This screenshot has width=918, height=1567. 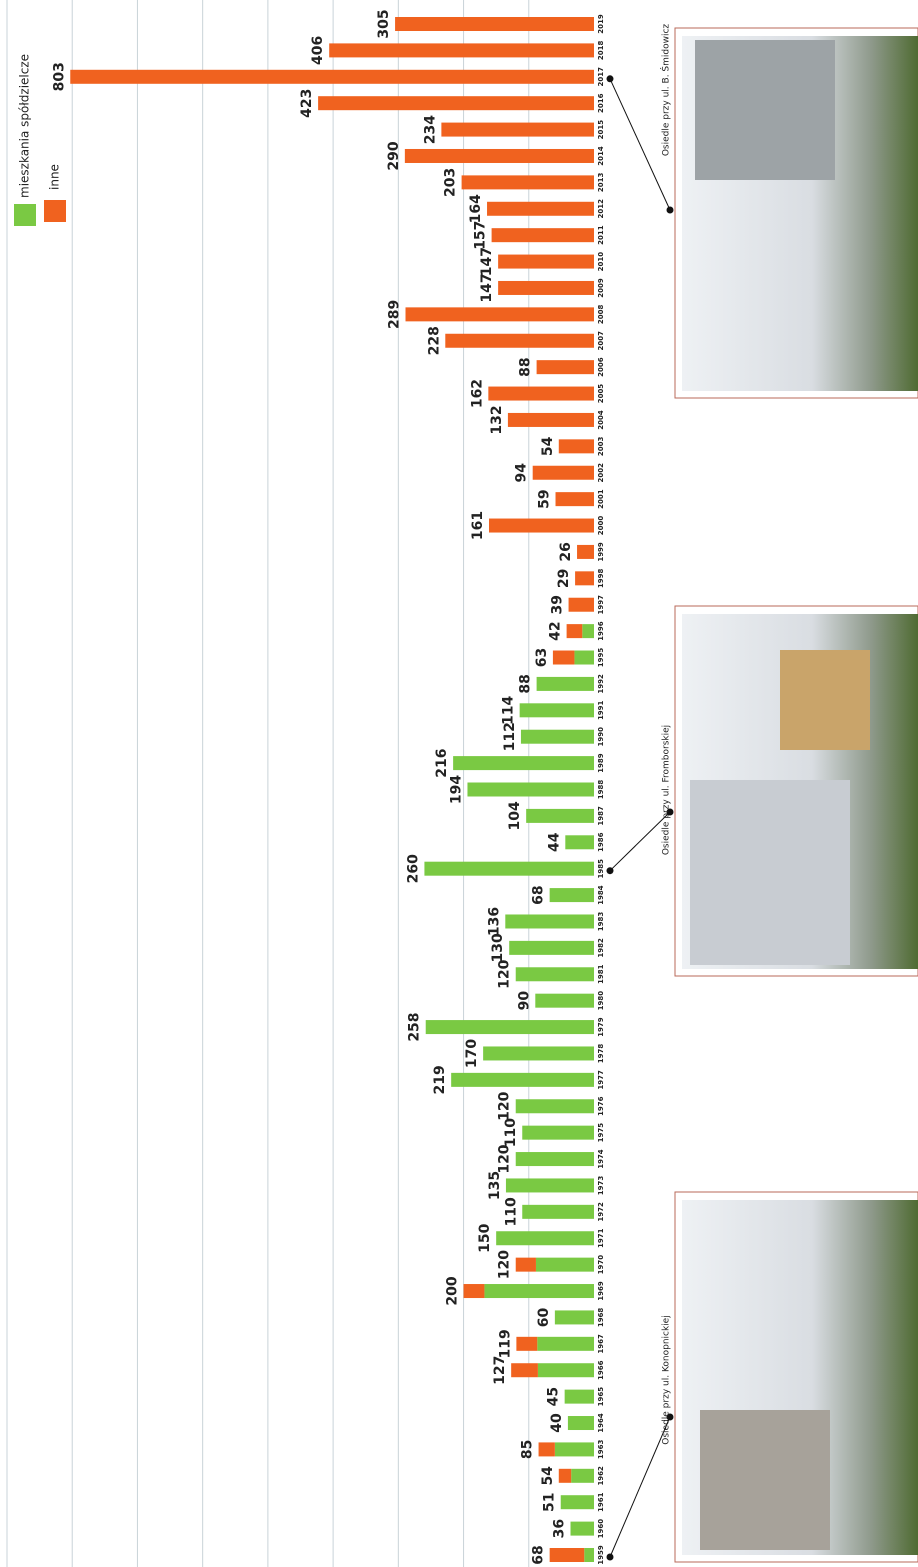 I want to click on value-label: 45, so click(x=554, y=1396).